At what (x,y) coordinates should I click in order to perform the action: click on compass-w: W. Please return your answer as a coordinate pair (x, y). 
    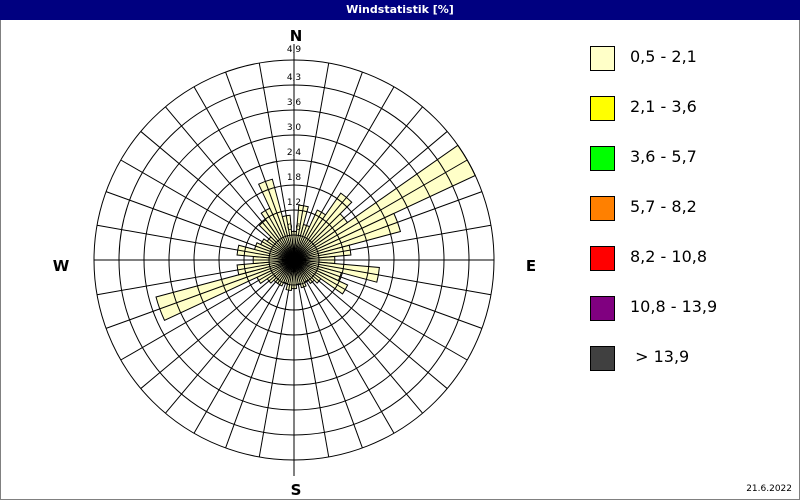
    Looking at the image, I should click on (61, 266).